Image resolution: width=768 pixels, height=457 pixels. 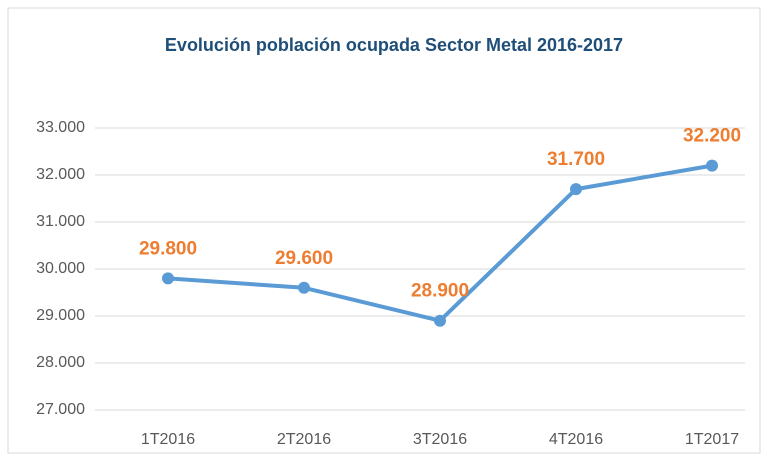 I want to click on x-tick-label: 1T2017, so click(x=712, y=439).